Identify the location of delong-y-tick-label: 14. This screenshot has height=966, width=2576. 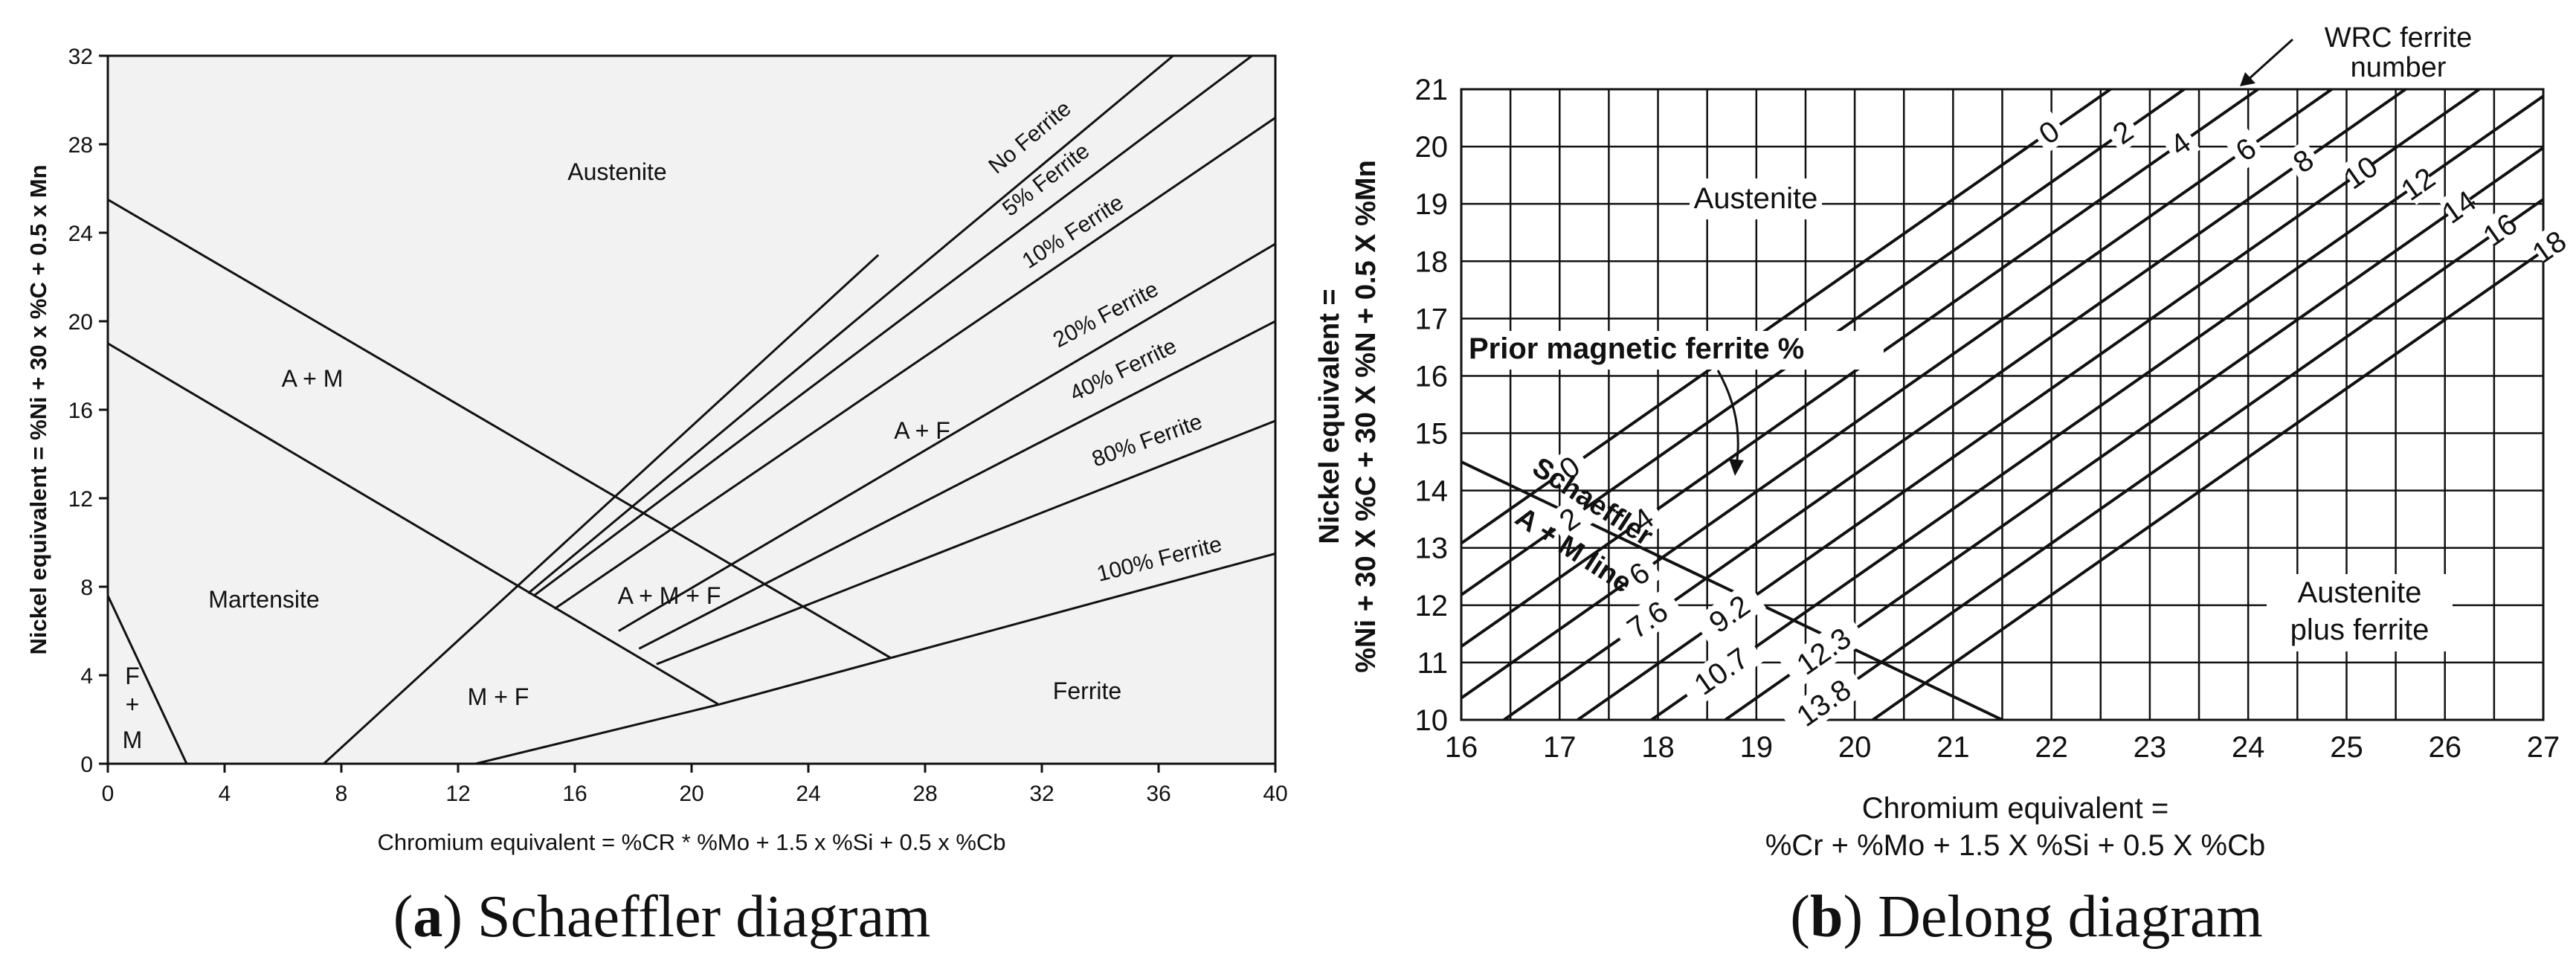
(1432, 491).